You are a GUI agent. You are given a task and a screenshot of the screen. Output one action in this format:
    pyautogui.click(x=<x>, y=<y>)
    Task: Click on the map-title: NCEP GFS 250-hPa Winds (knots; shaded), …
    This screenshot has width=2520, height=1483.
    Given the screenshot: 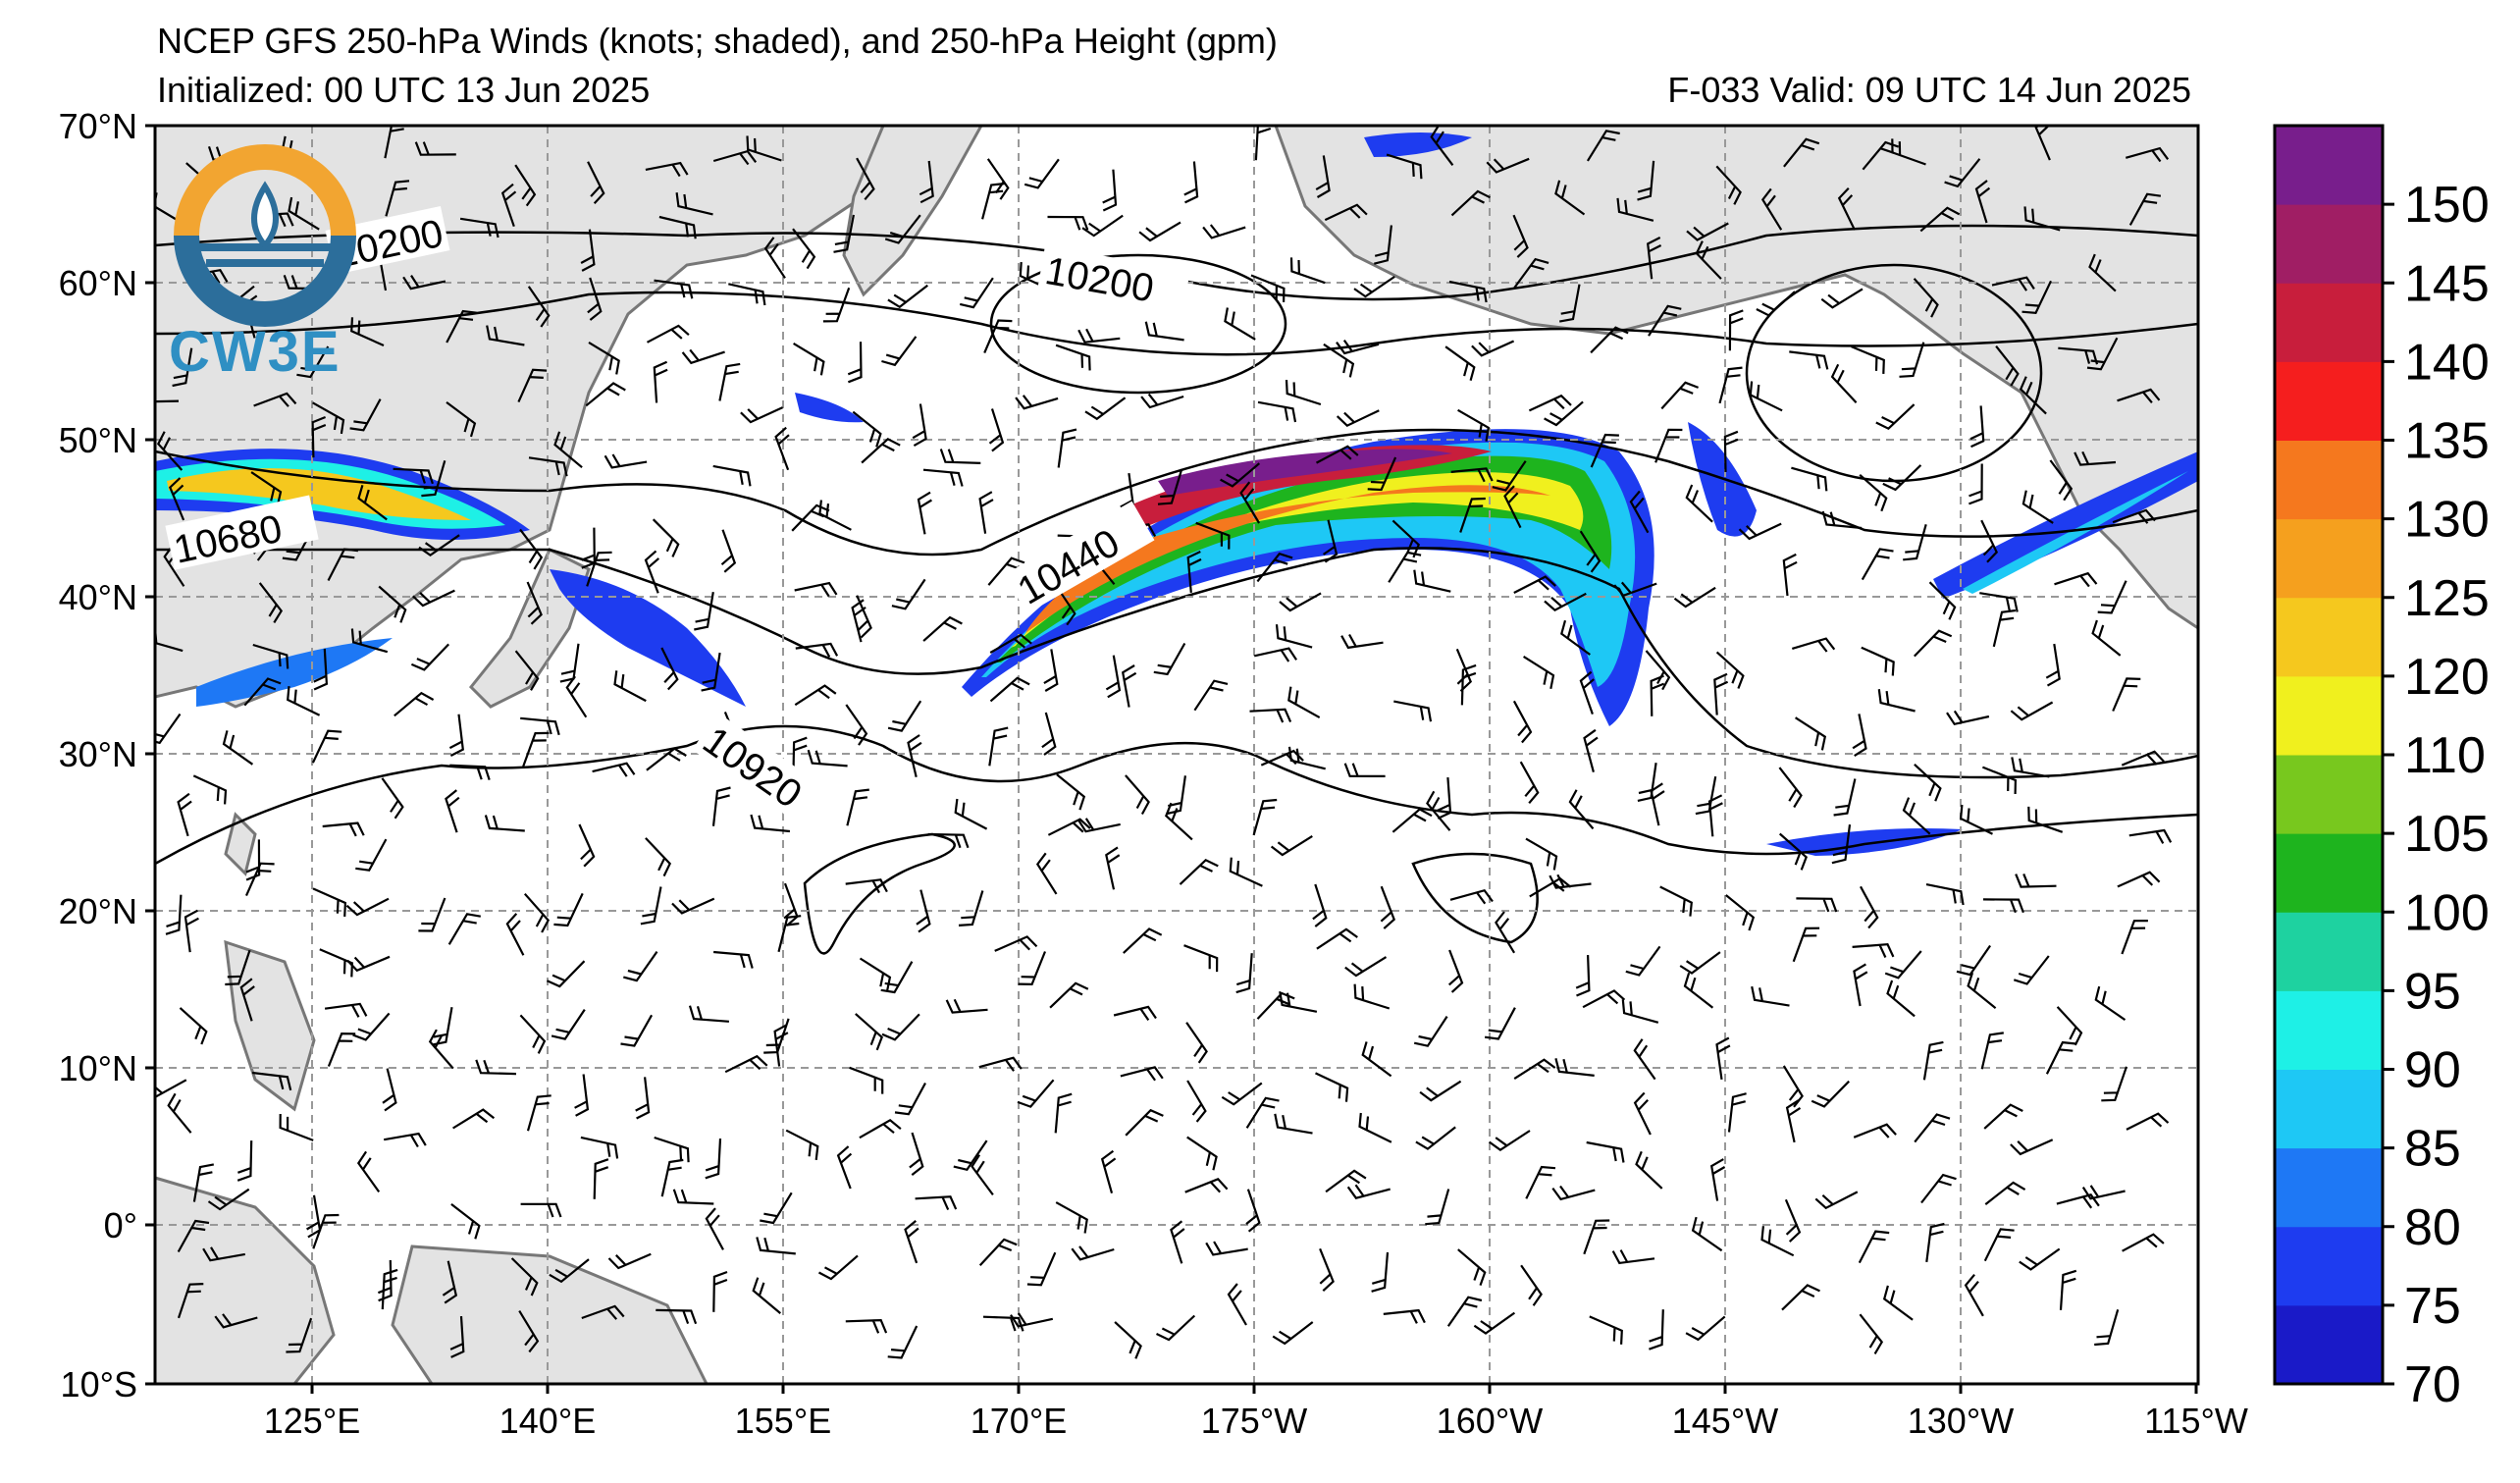 What is the action you would take?
    pyautogui.click(x=717, y=41)
    